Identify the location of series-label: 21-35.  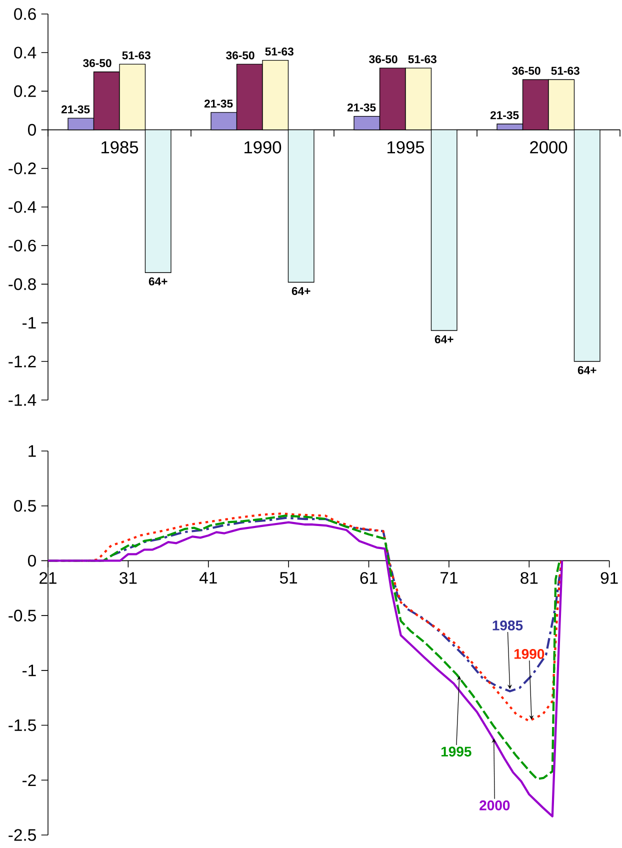
(75, 109).